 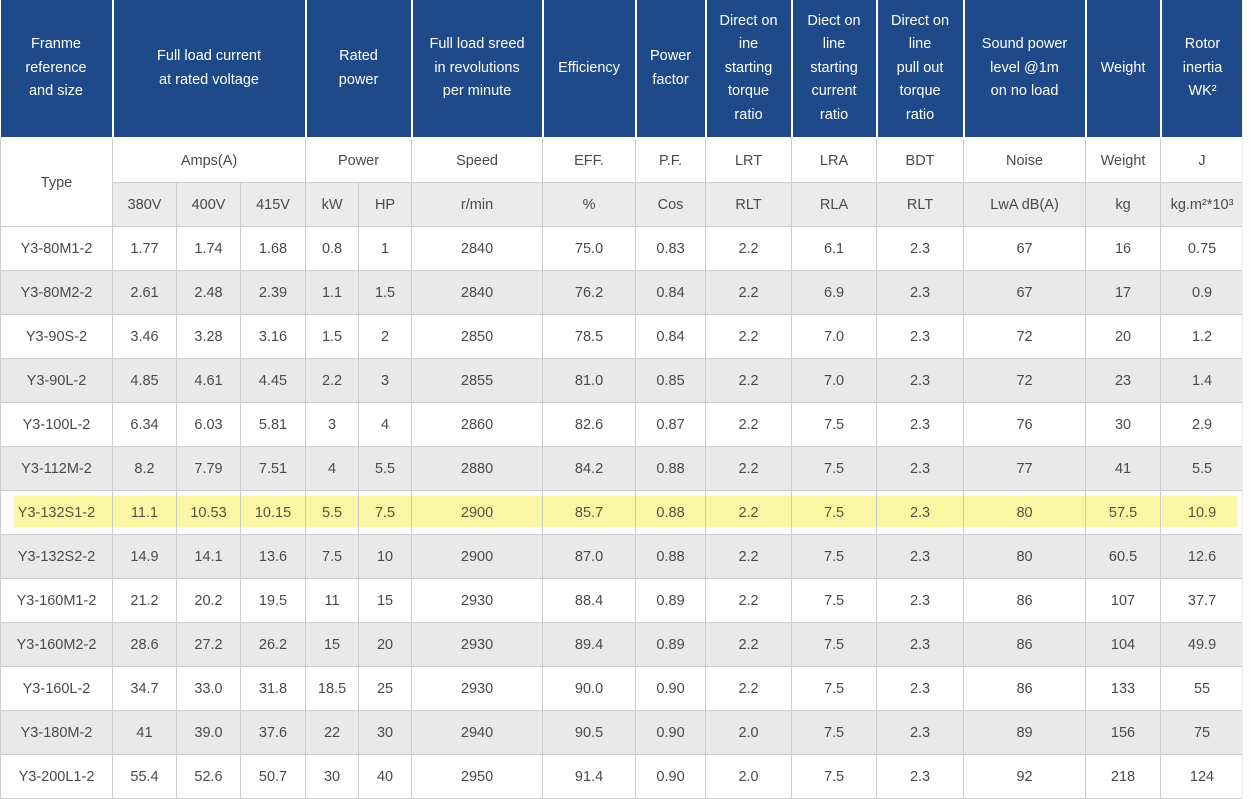 What do you see at coordinates (748, 69) in the screenshot?
I see `col-header-starting-torque-ratio: Direct on ine starting torque ratio` at bounding box center [748, 69].